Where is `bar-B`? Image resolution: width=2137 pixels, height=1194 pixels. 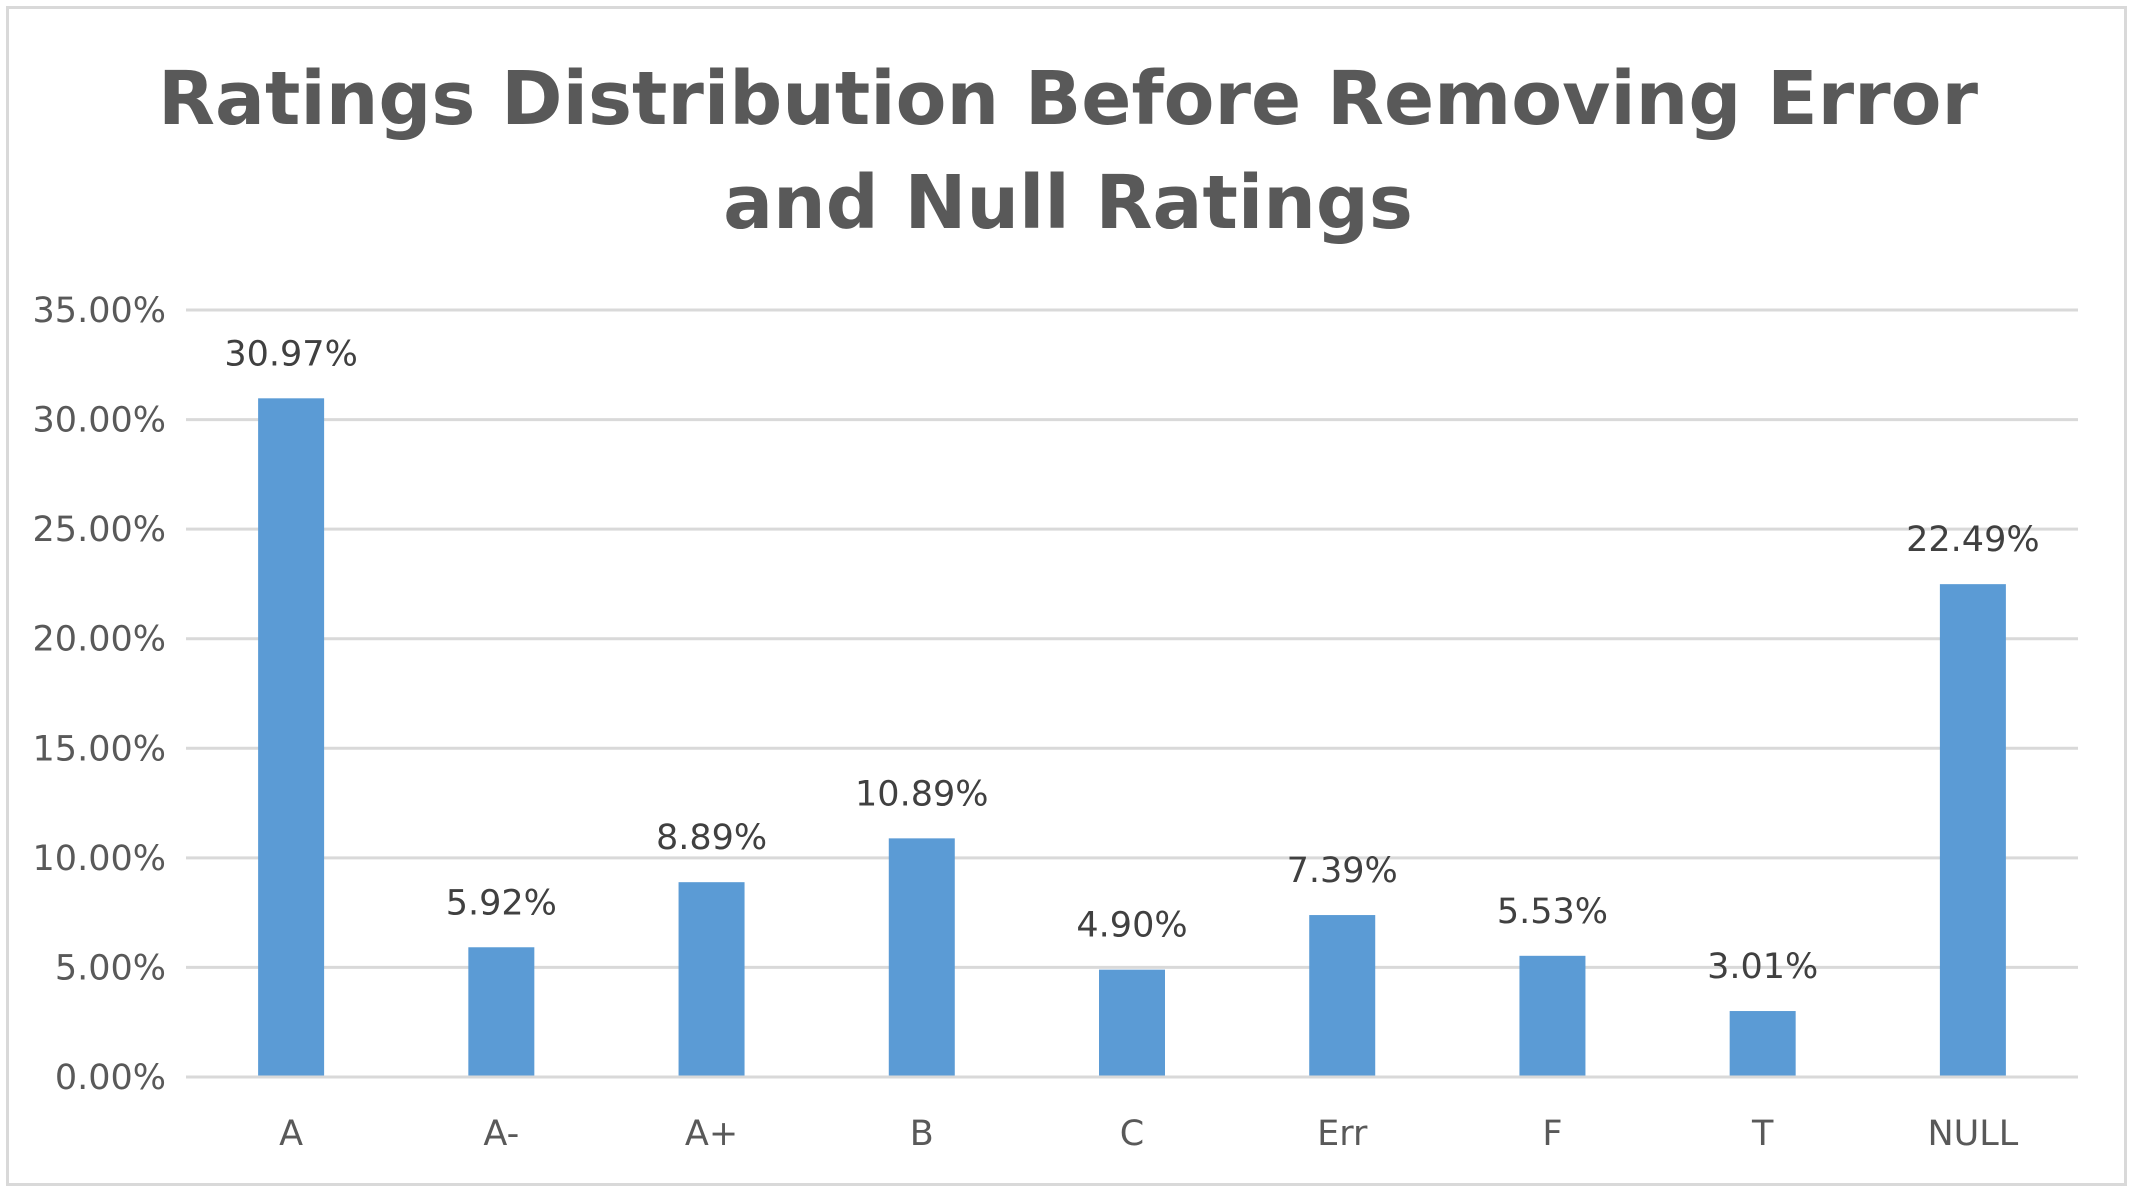
bar-B is located at coordinates (921, 957).